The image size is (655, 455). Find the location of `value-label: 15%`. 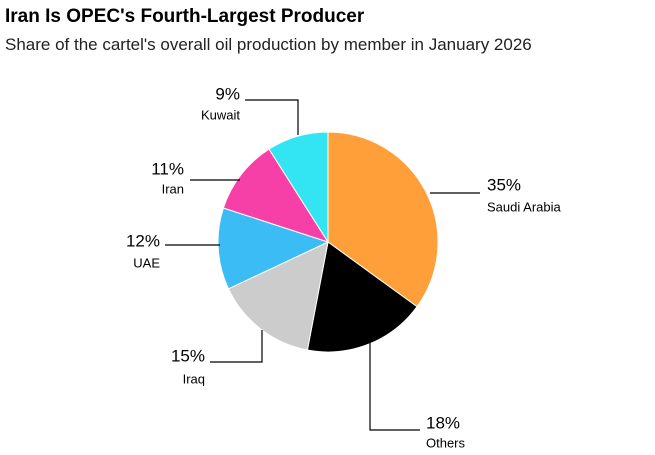

value-label: 15% is located at coordinates (188, 355).